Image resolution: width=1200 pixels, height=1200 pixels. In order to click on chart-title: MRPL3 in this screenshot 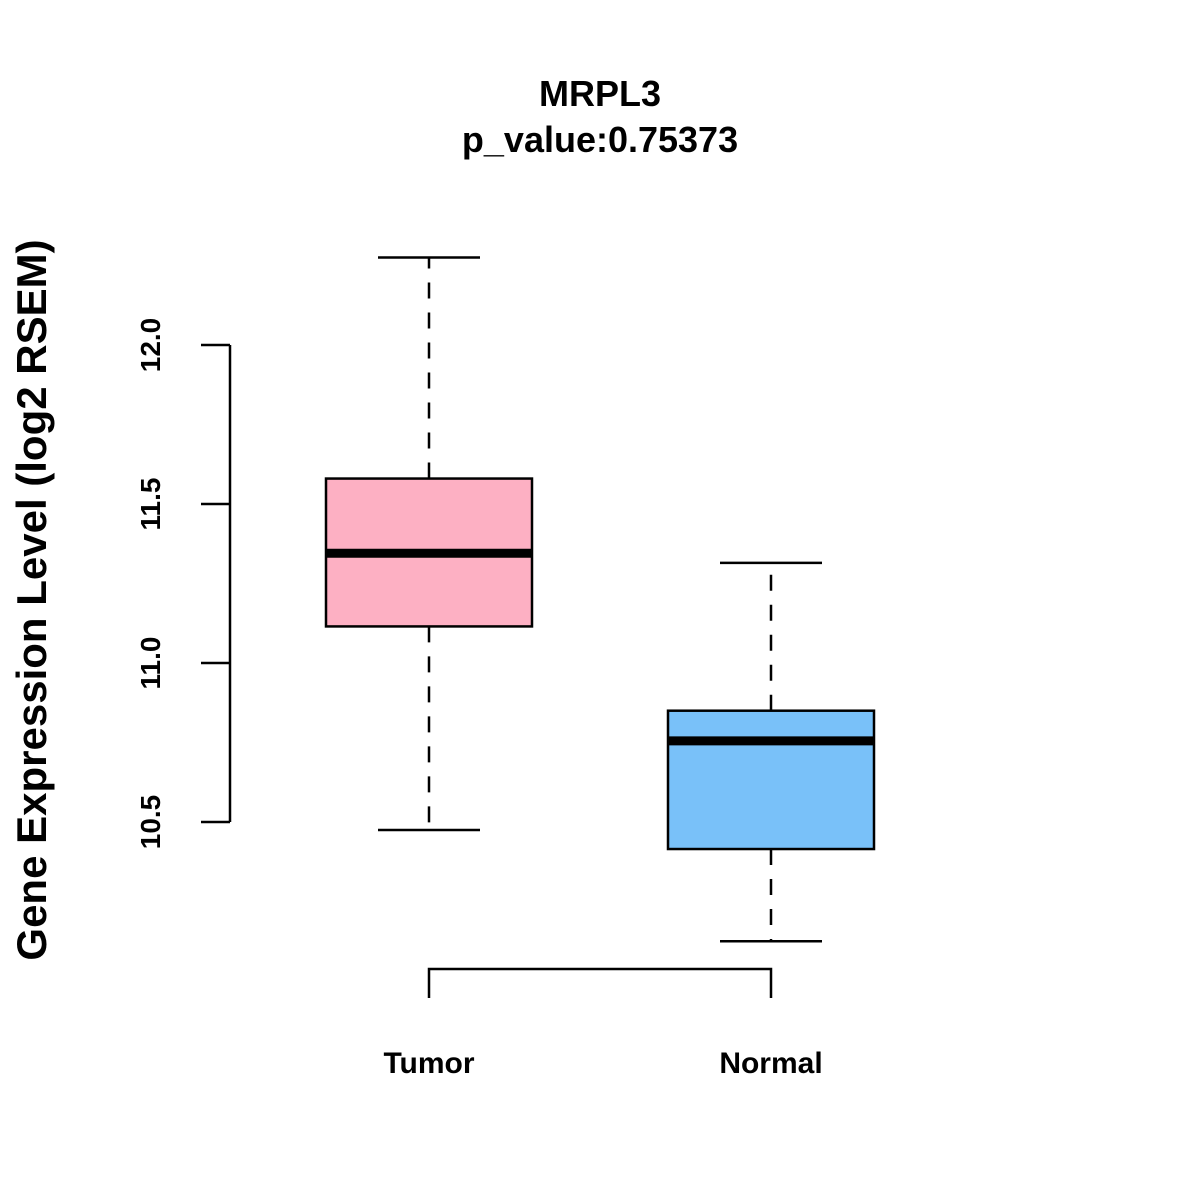, I will do `click(600, 93)`.